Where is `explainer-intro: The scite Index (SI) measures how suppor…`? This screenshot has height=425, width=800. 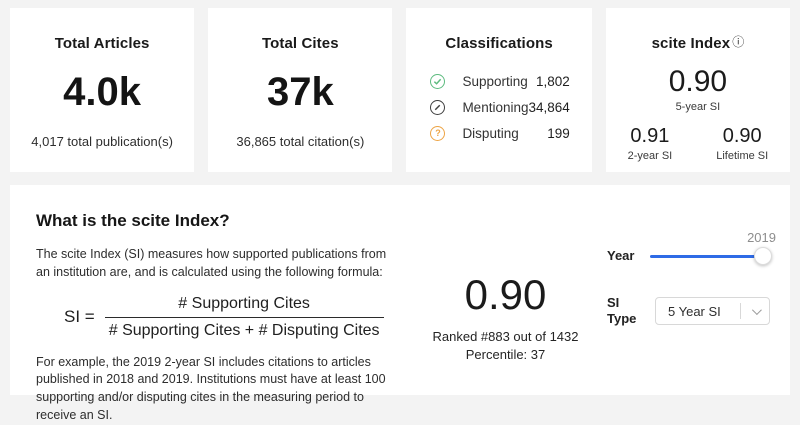 explainer-intro: The scite Index (SI) measures how suppor… is located at coordinates (211, 263).